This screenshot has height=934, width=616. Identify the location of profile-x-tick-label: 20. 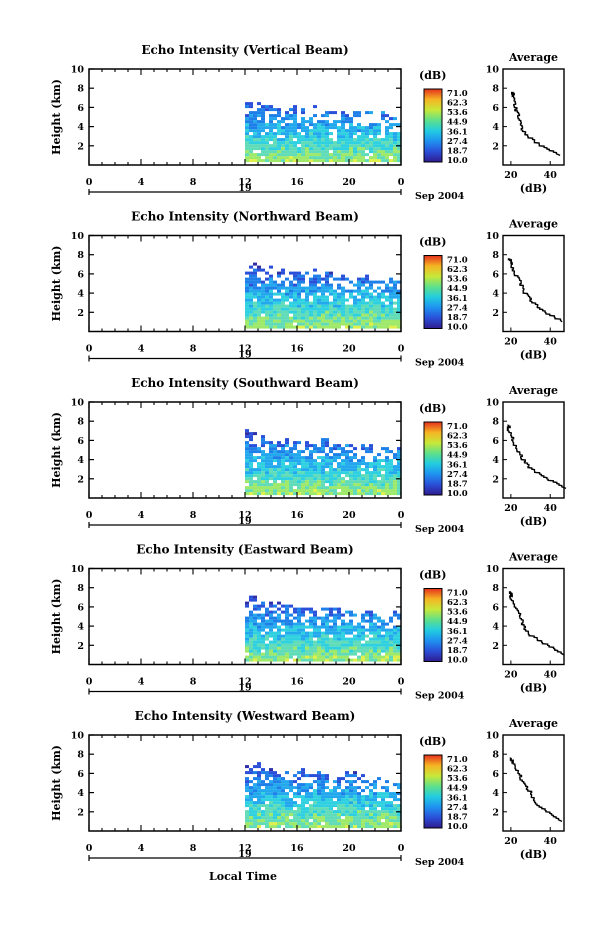
(511, 342).